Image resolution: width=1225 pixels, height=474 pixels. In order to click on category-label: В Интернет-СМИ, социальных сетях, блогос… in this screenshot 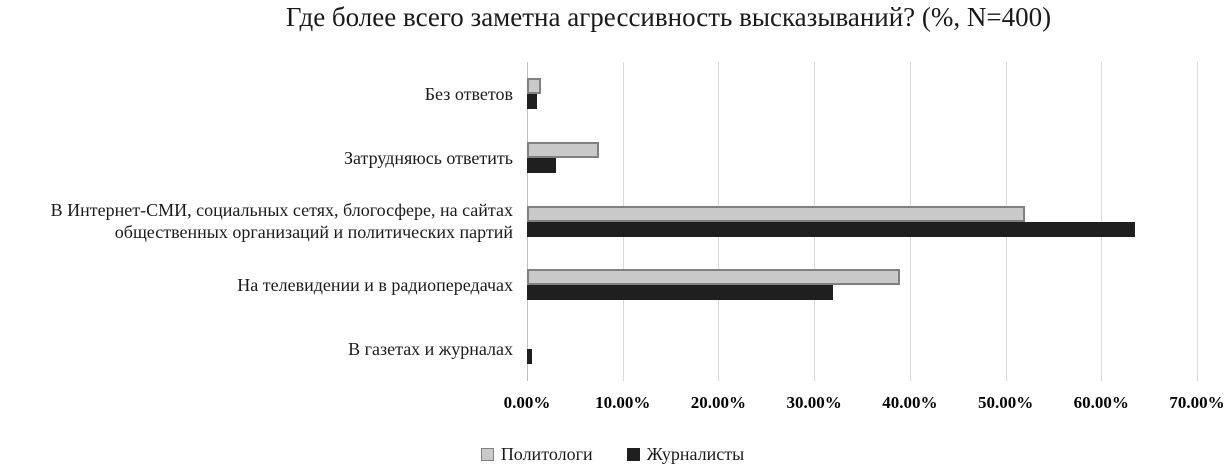, I will do `click(281, 221)`.